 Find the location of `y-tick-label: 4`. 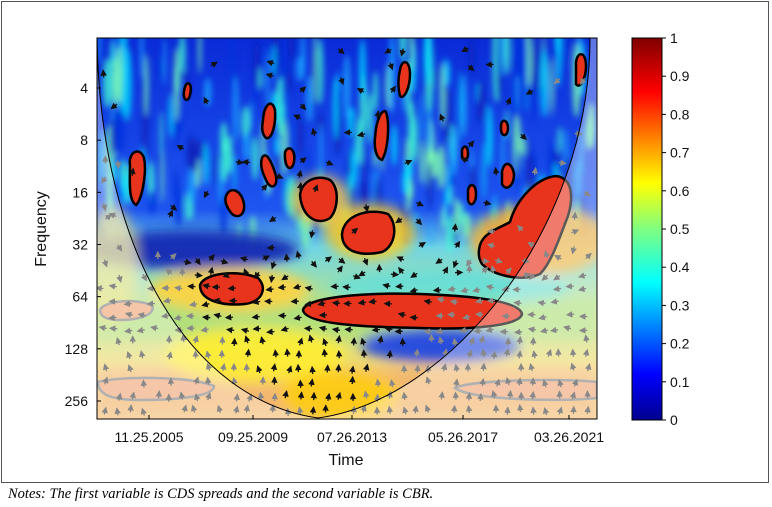

y-tick-label: 4 is located at coordinates (84, 88).